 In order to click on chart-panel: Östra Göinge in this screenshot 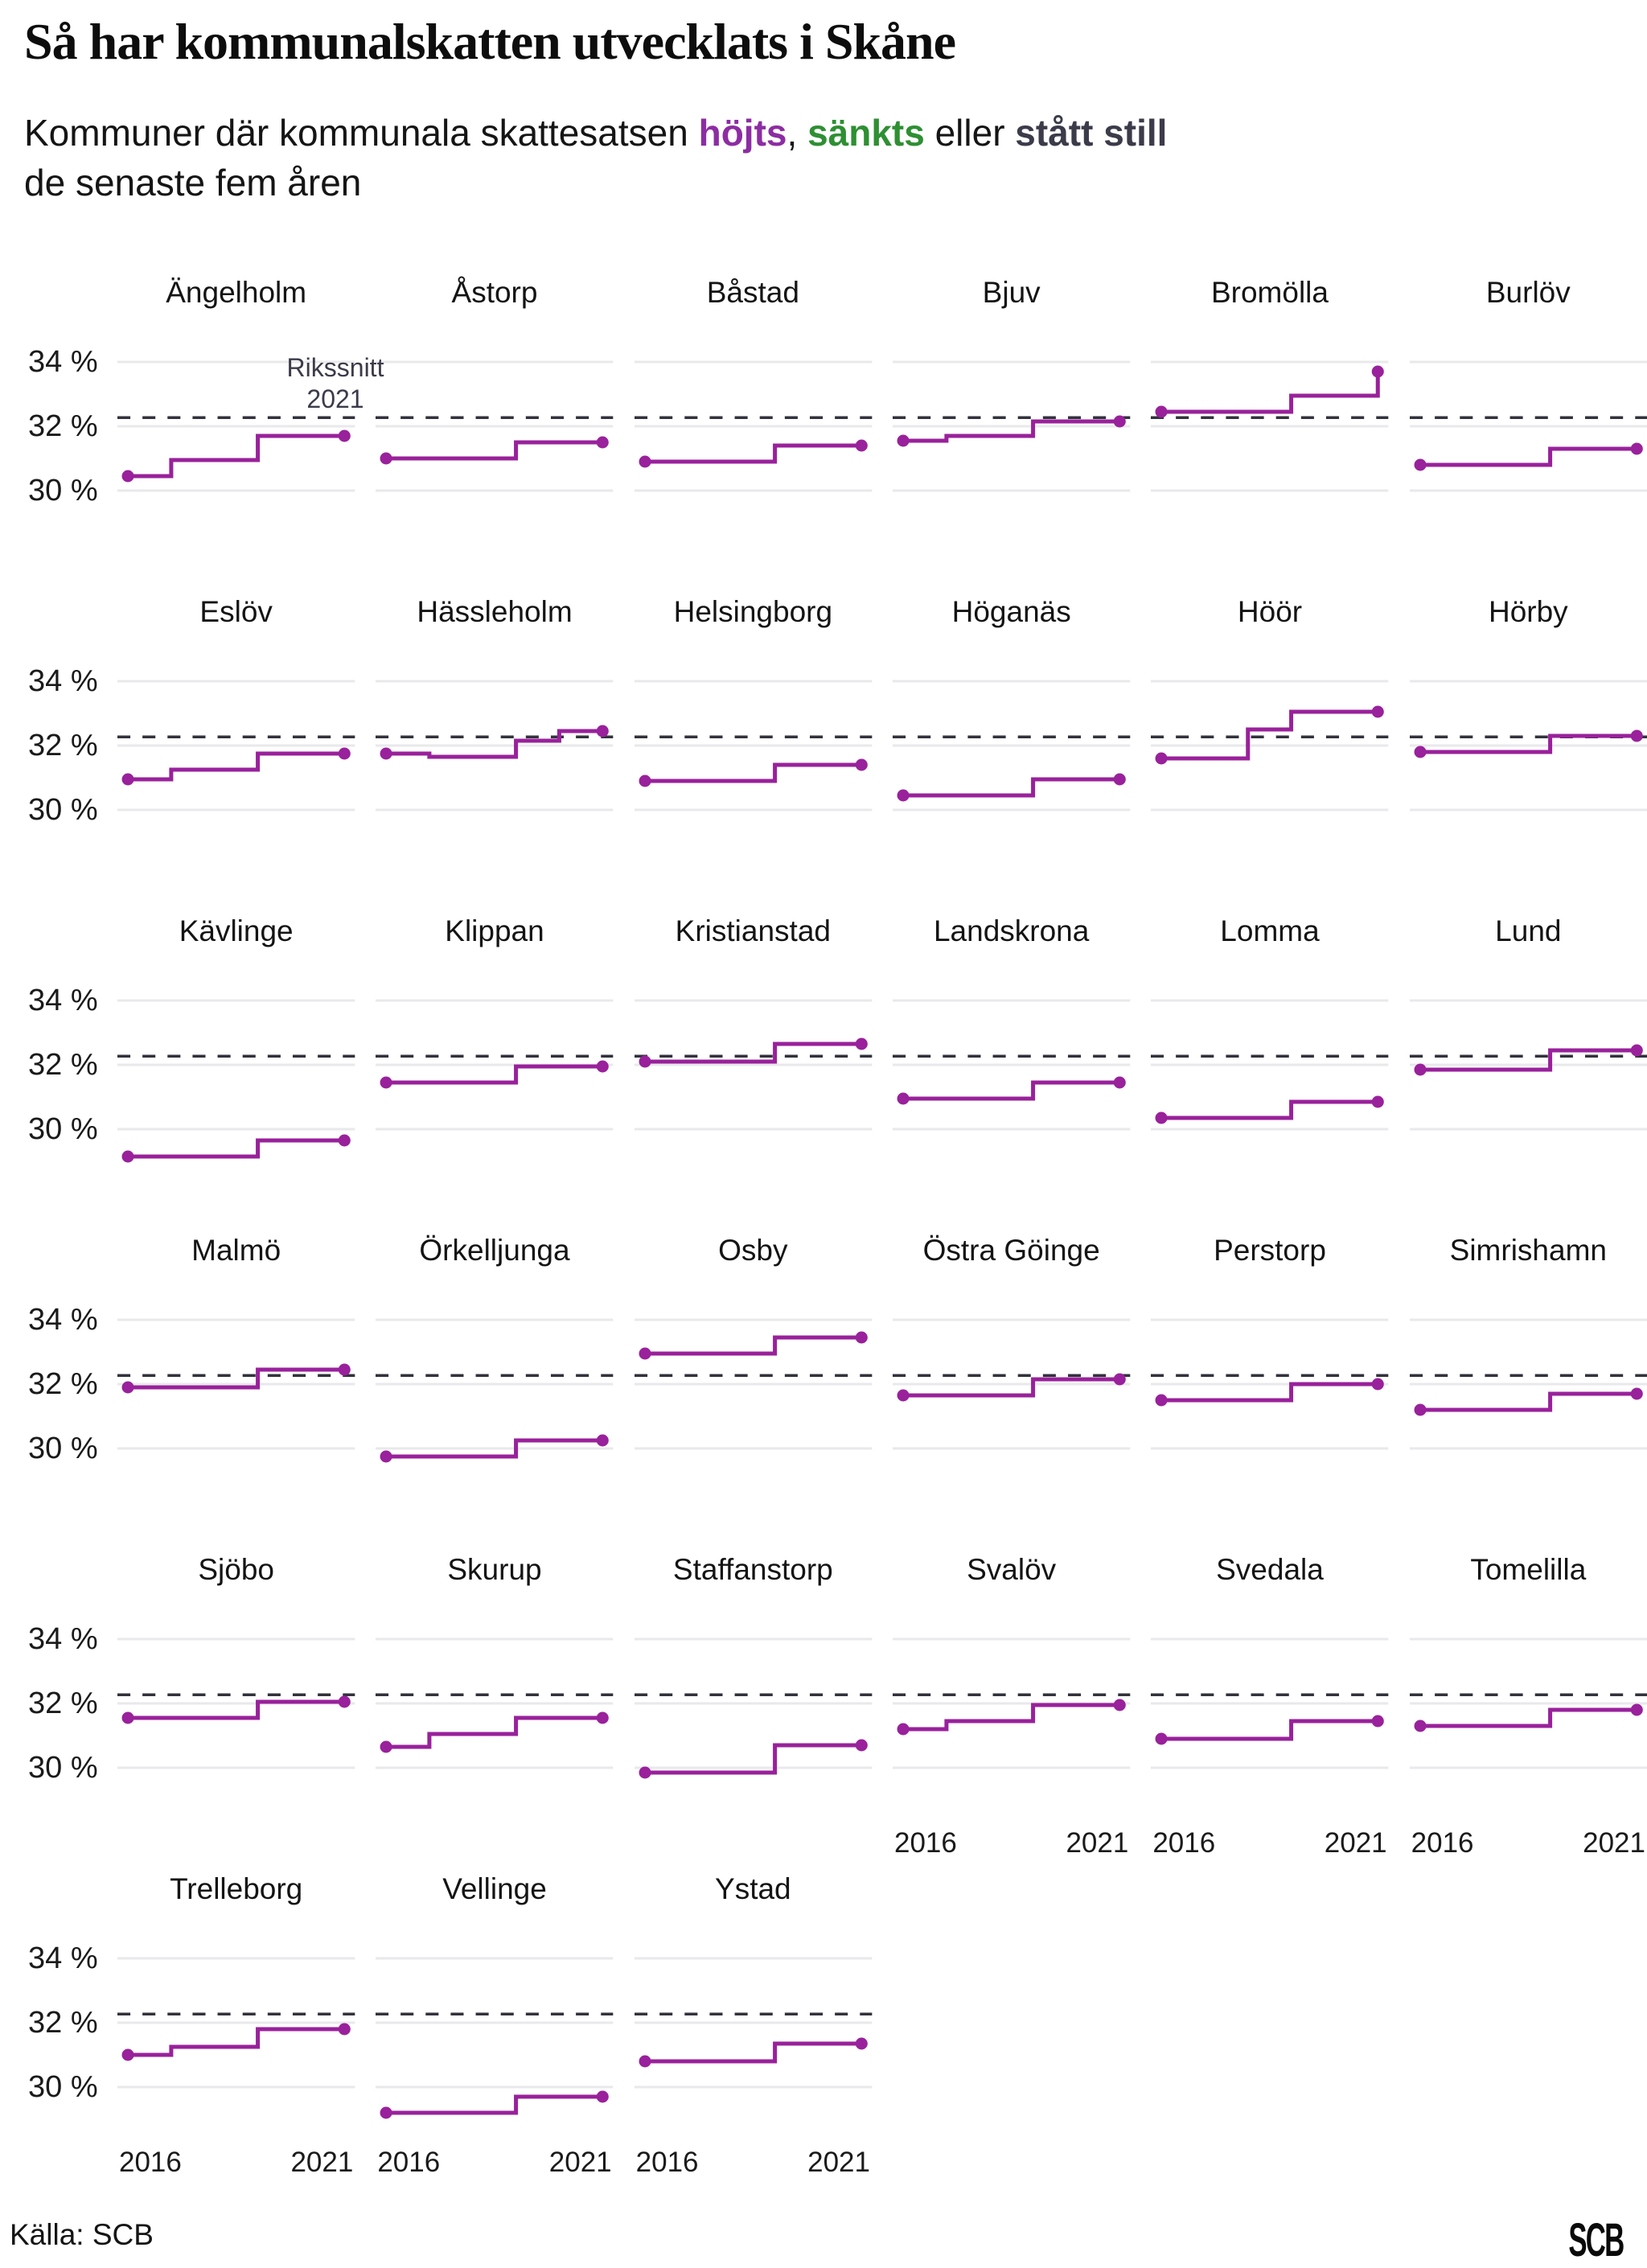, I will do `click(1012, 1360)`.